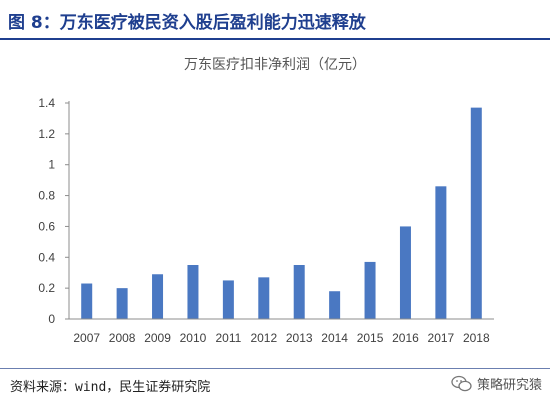  What do you see at coordinates (263, 338) in the screenshot?
I see `x-tick-label: 2012` at bounding box center [263, 338].